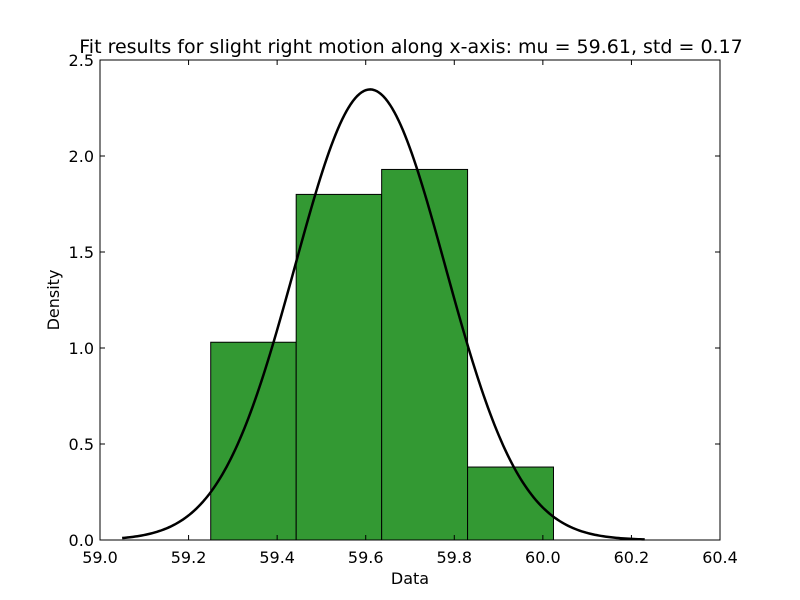 The width and height of the screenshot is (800, 600). What do you see at coordinates (81, 348) in the screenshot?
I see `y-tick-label: 1.0` at bounding box center [81, 348].